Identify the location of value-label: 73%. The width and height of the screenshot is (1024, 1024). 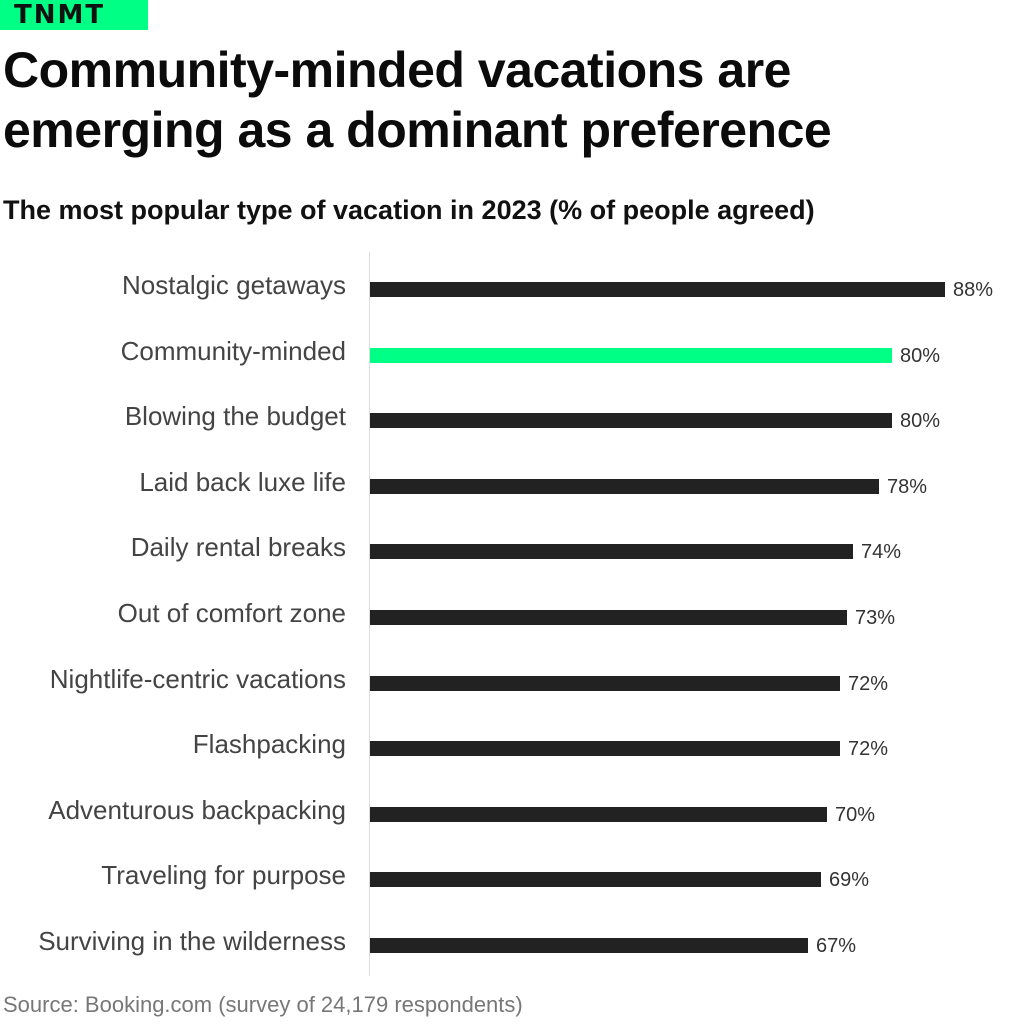
(875, 618).